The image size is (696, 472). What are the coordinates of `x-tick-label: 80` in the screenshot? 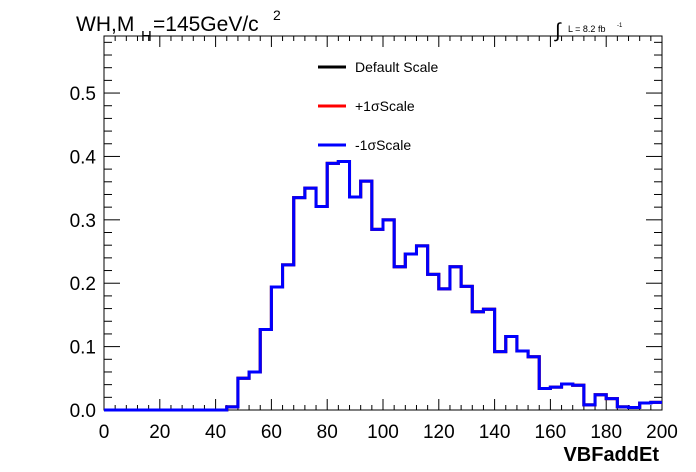 It's located at (327, 432).